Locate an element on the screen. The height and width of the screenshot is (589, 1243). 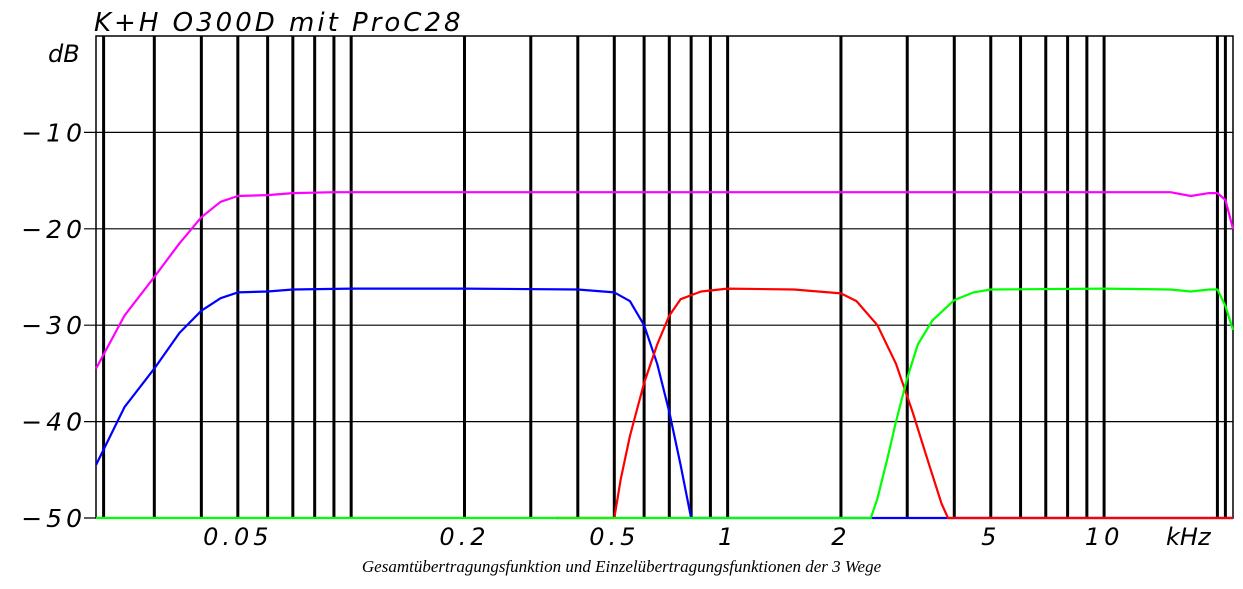
y-tick-label: −30 is located at coordinates (53, 325).